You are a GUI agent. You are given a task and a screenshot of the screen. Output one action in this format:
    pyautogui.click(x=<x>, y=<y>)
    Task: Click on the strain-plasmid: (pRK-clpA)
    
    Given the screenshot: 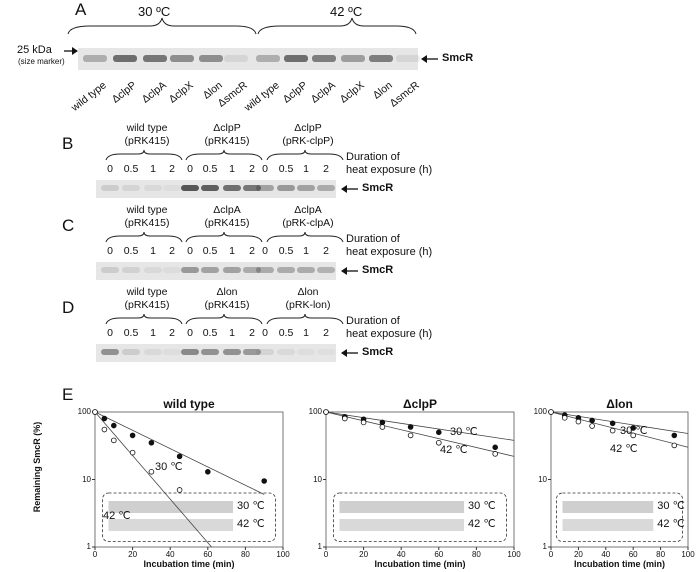 What is the action you would take?
    pyautogui.click(x=308, y=223)
    